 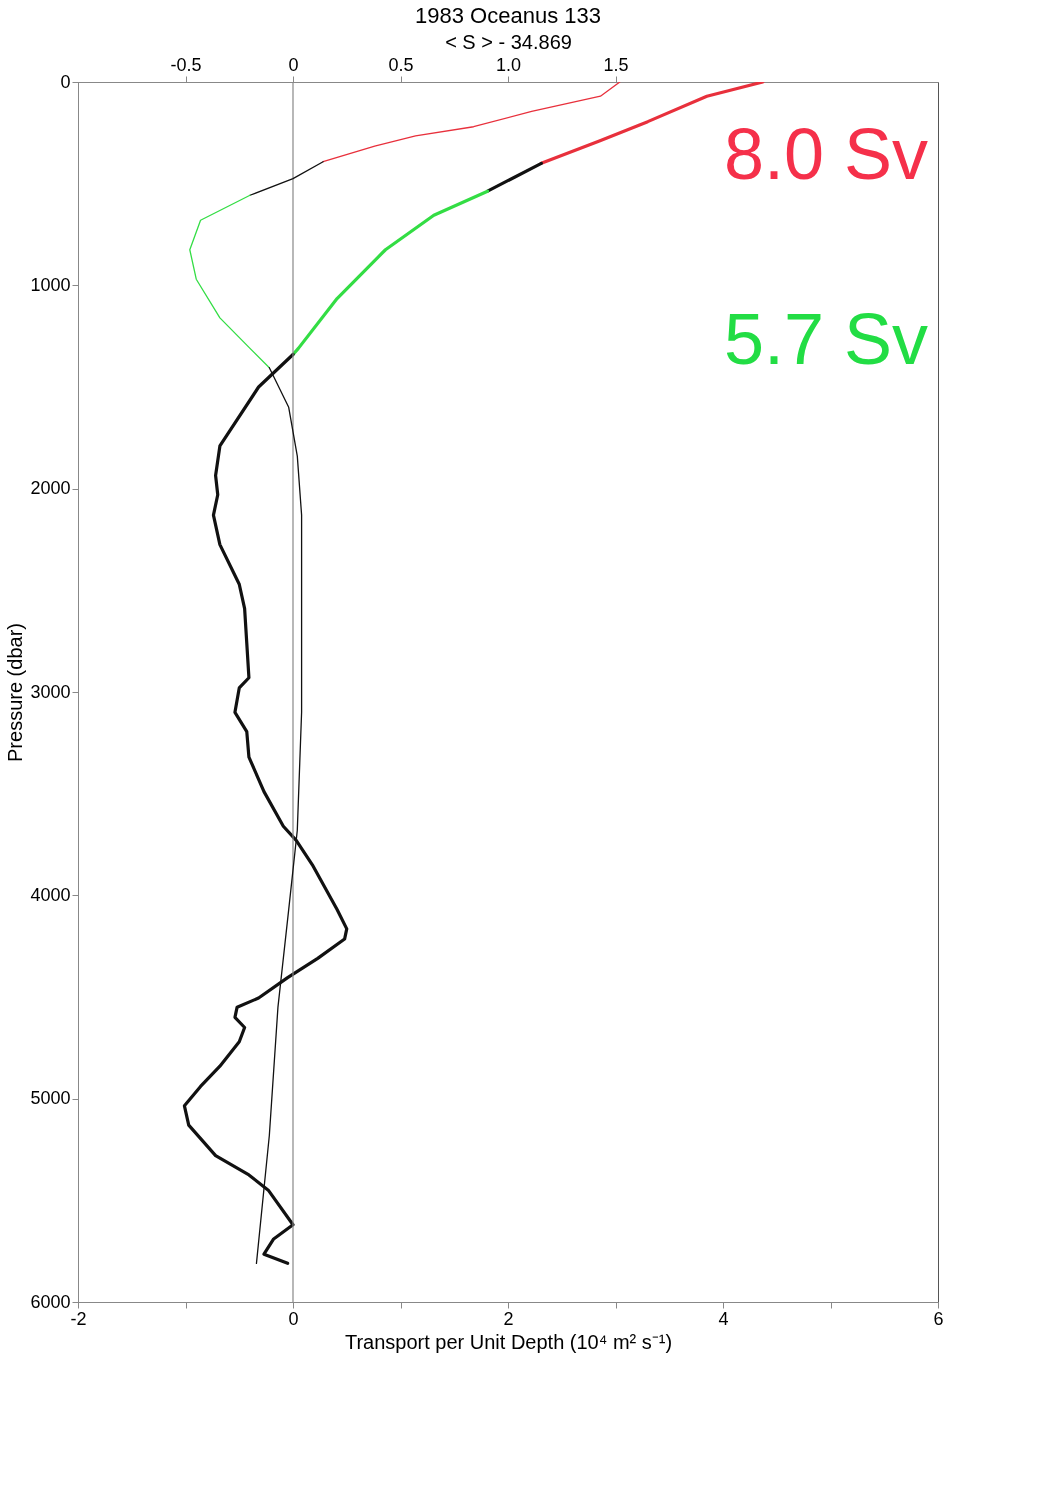 What do you see at coordinates (65, 81) in the screenshot?
I see `y-tick-label: 0` at bounding box center [65, 81].